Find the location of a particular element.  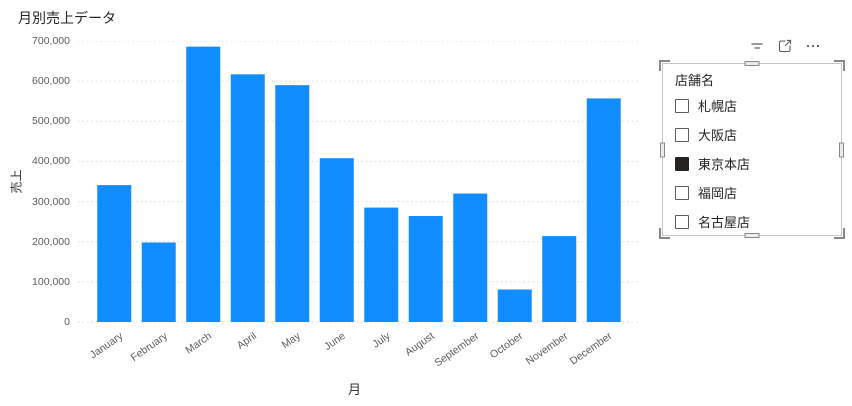

visual-header-toolbar is located at coordinates (785, 46).